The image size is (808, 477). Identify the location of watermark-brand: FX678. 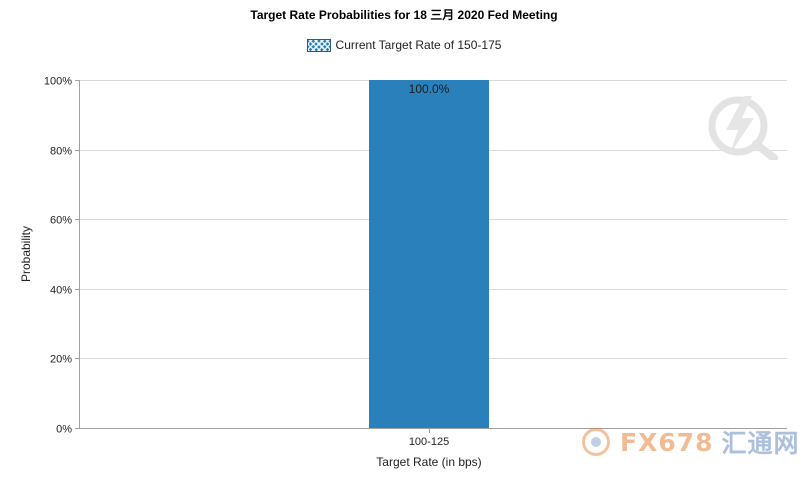
(667, 442).